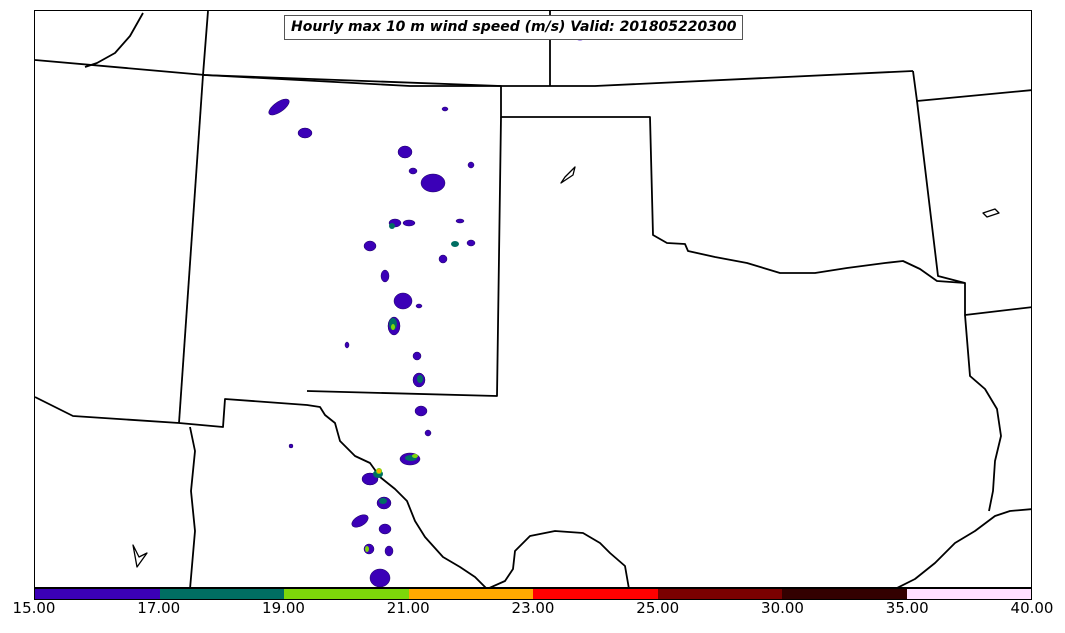 This screenshot has width=1065, height=633. I want to click on colorbar-tick-label: 23.00, so click(533, 608).